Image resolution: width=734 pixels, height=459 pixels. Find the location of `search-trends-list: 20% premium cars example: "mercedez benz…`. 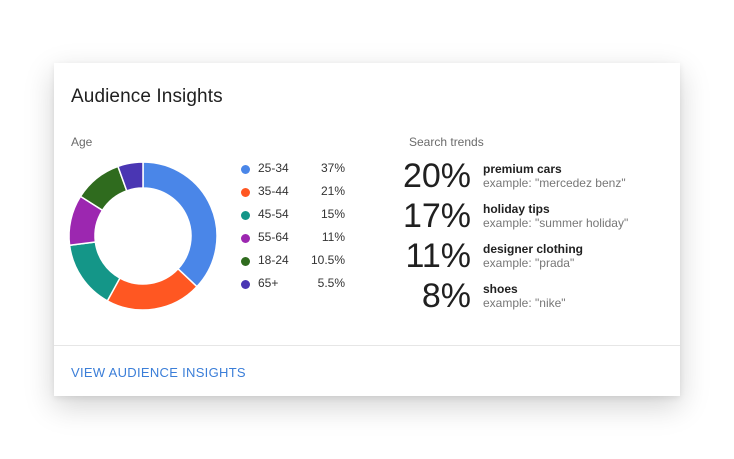

search-trends-list: 20% premium cars example: "mercedez benz… is located at coordinates (536, 240).